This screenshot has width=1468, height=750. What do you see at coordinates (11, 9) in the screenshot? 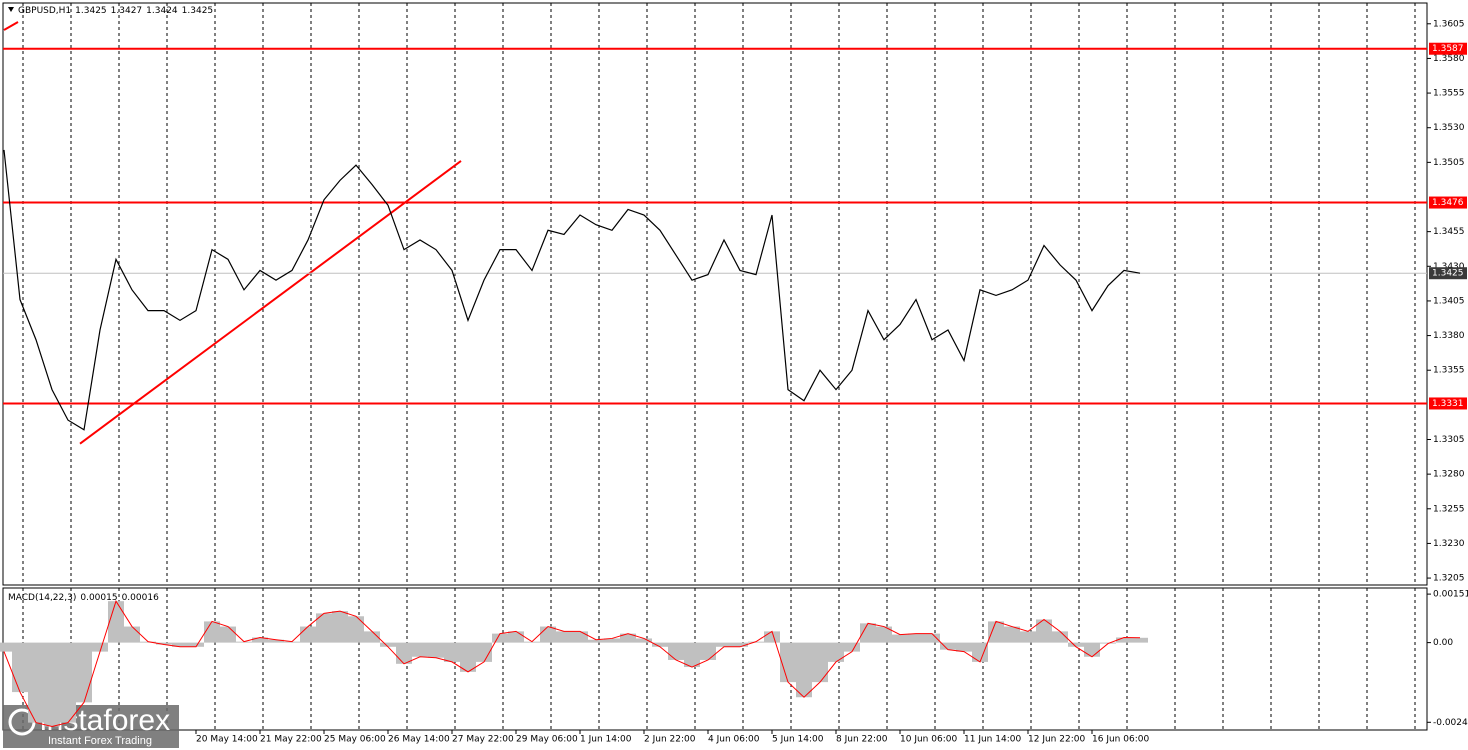
I see `collapse-icon` at bounding box center [11, 9].